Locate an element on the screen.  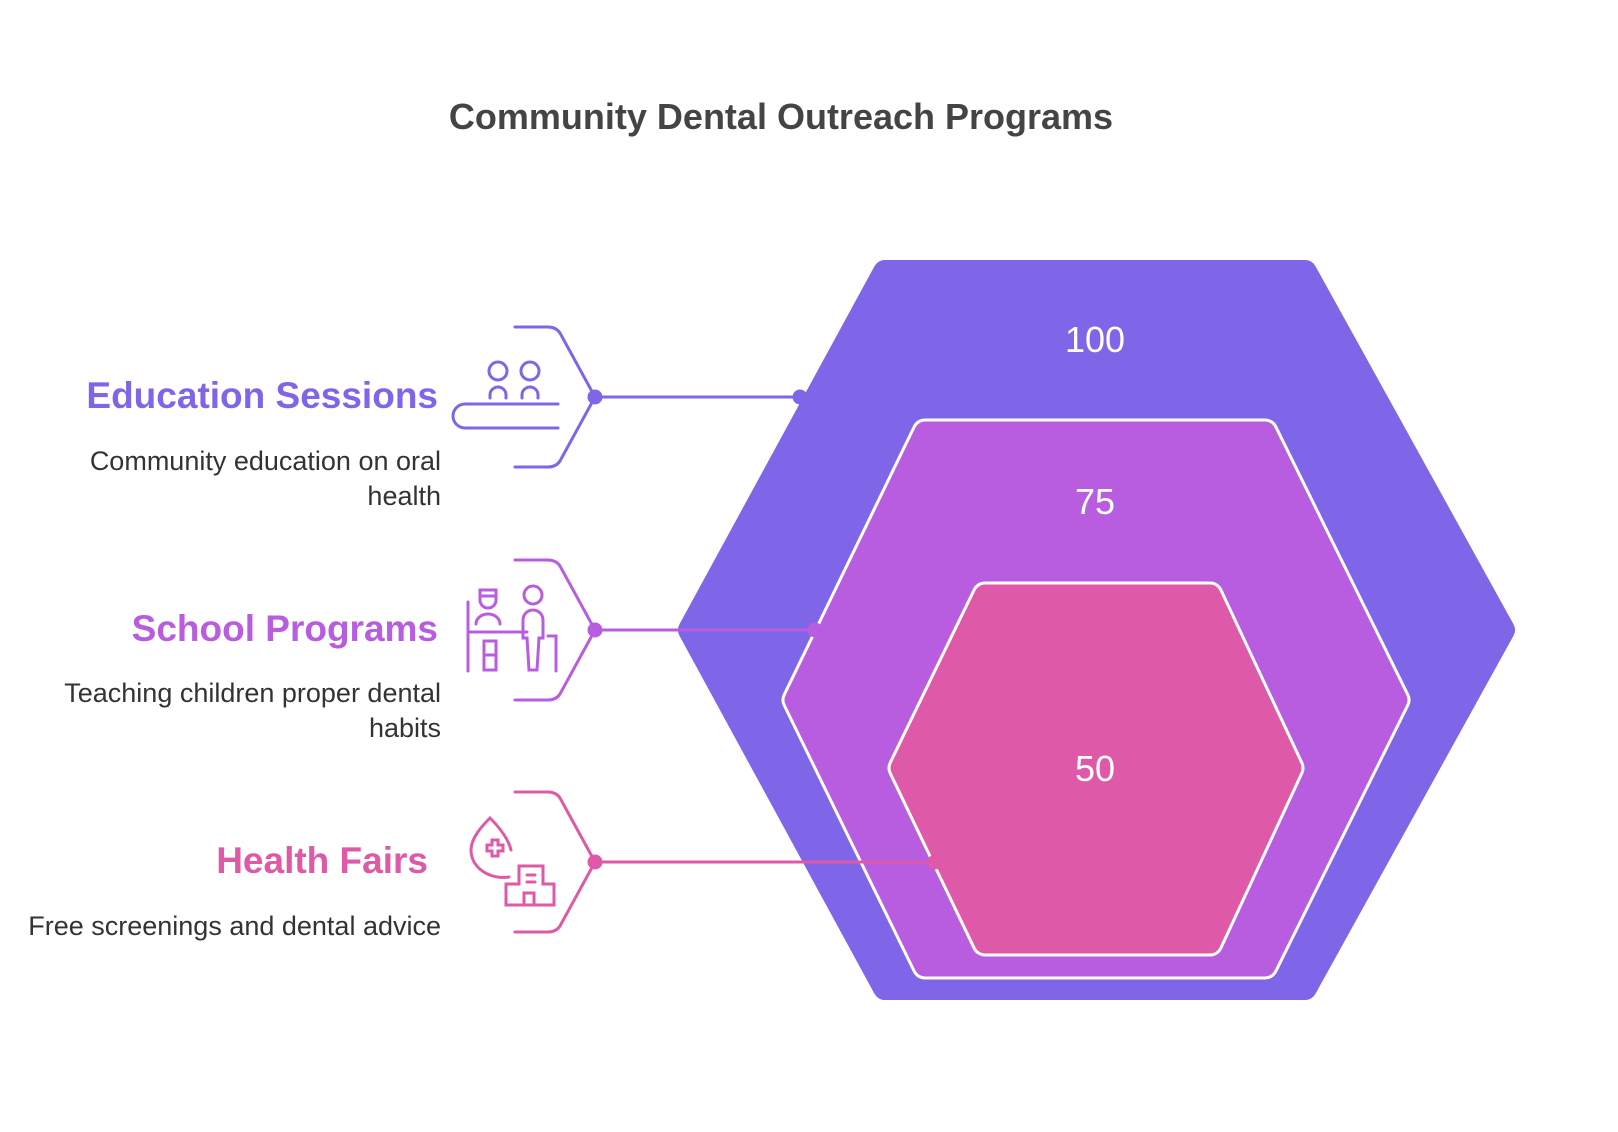
description-health-fairs: Free screenings and dental advice is located at coordinates (234, 926).